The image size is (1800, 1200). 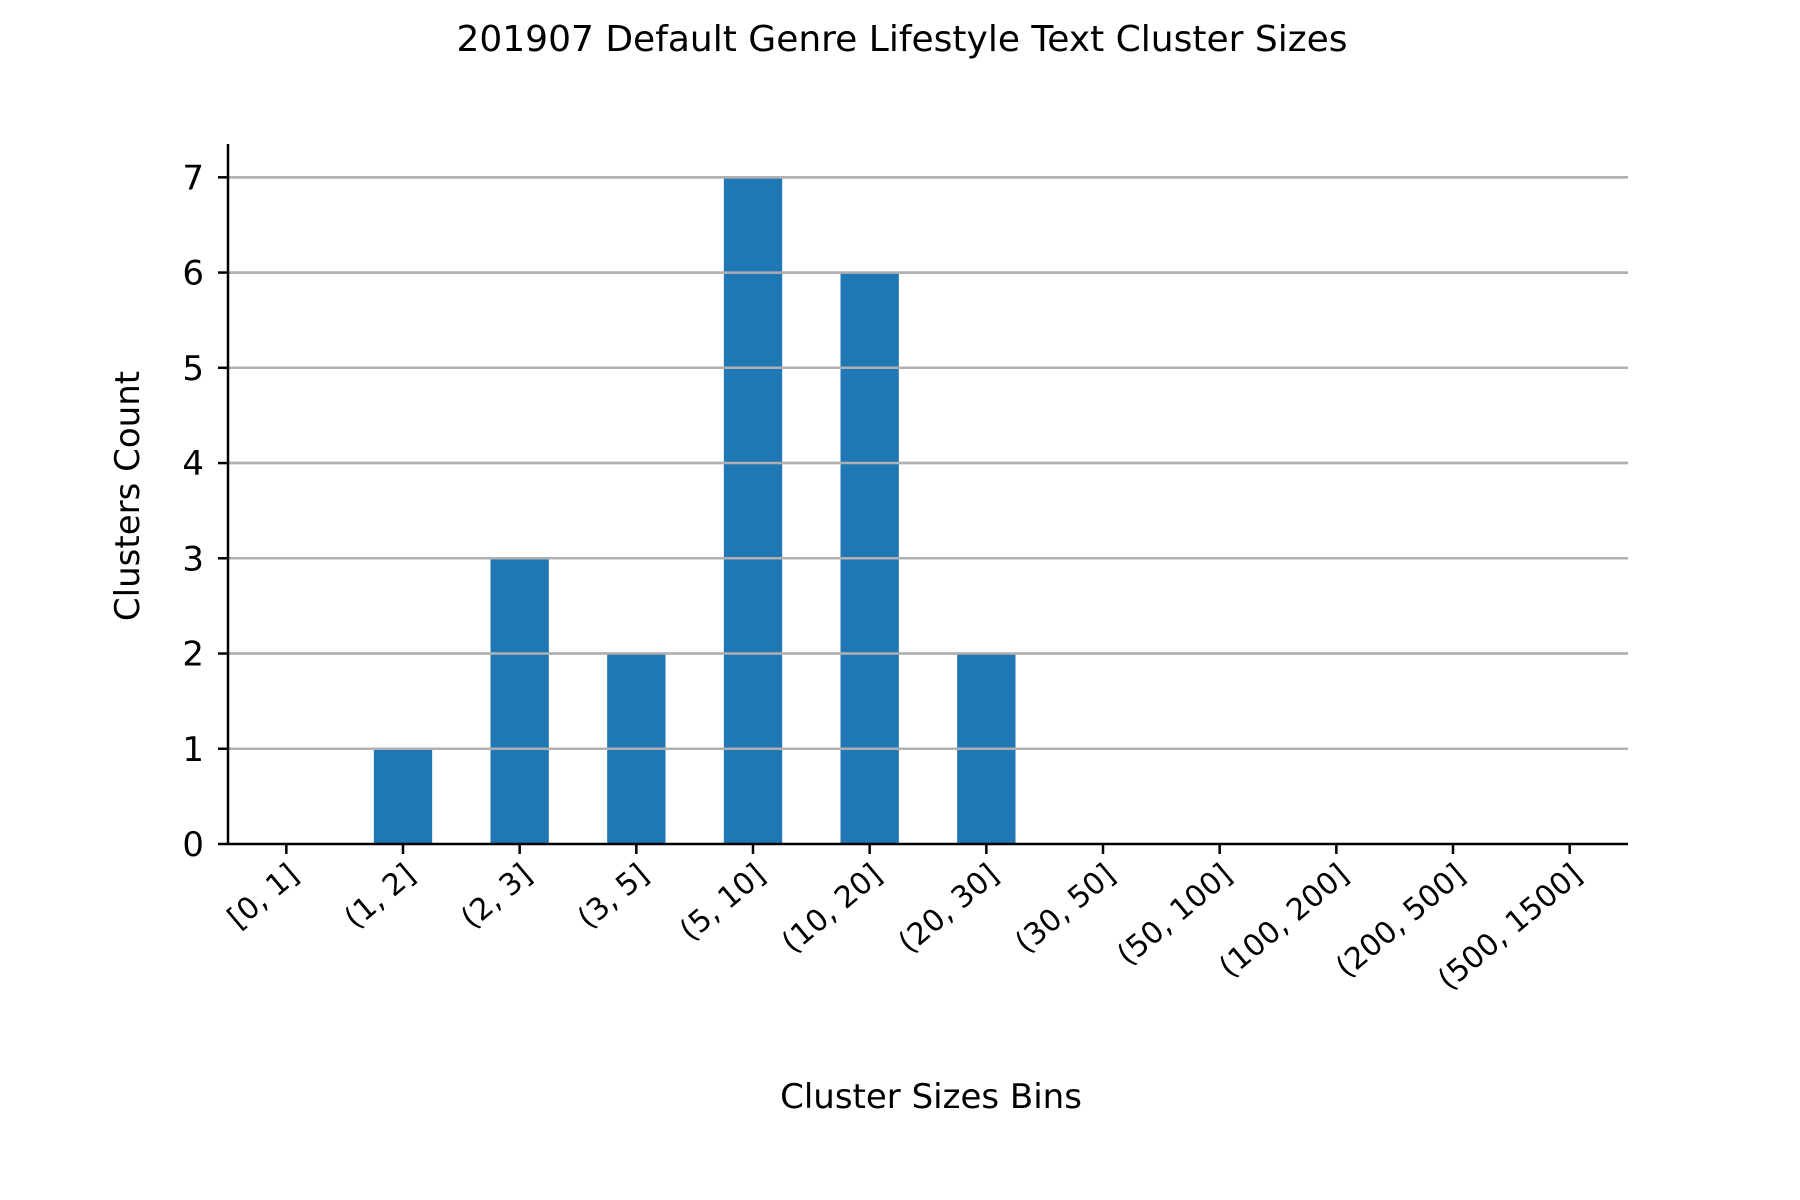 What do you see at coordinates (193, 559) in the screenshot?
I see `y-tick-label: 3` at bounding box center [193, 559].